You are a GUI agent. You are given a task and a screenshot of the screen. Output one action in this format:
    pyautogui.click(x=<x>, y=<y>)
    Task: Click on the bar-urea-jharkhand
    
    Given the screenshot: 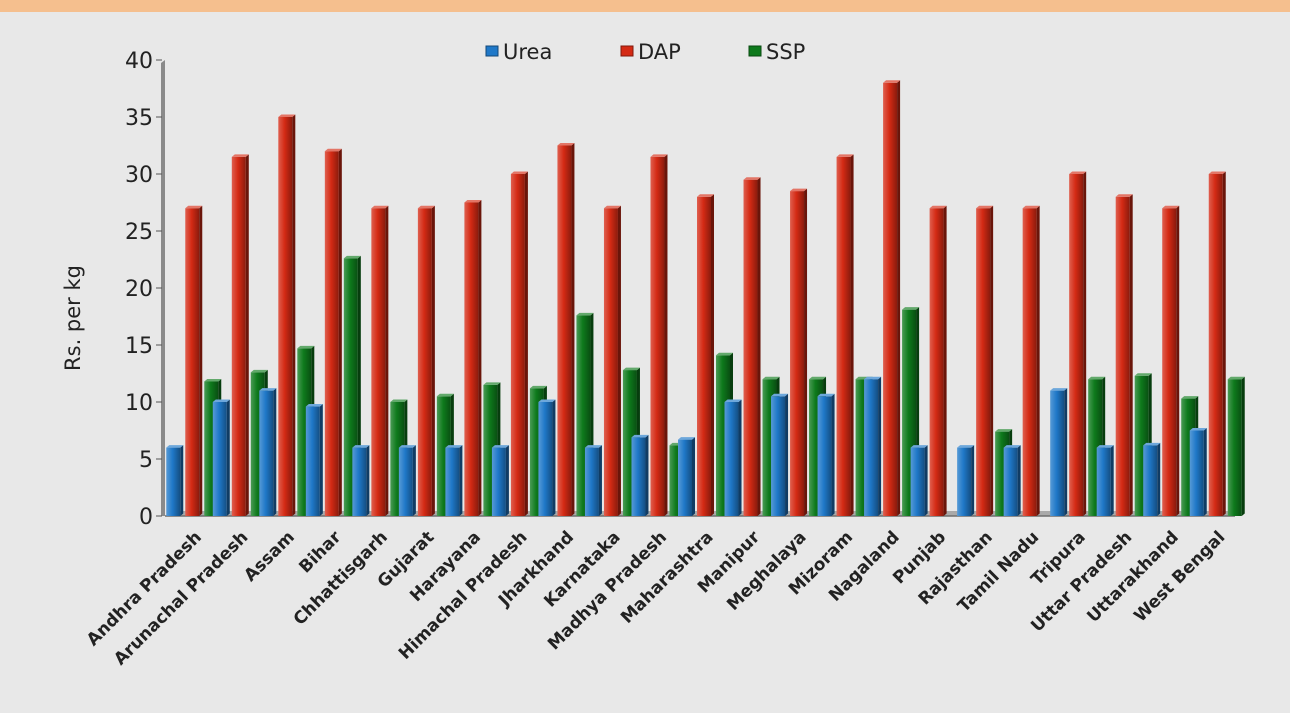 What is the action you would take?
    pyautogui.click(x=547, y=457)
    